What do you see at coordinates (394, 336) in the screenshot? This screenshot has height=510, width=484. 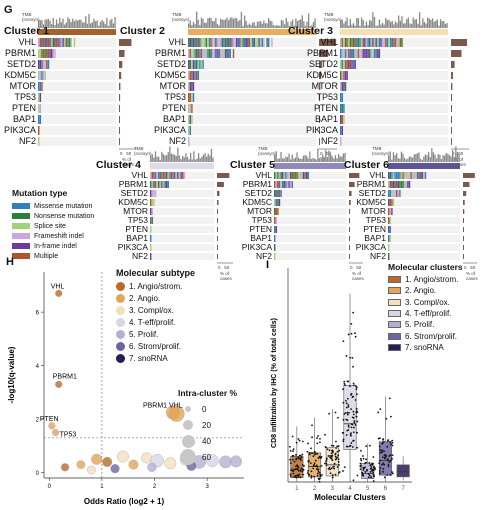 I see `legend-box` at bounding box center [394, 336].